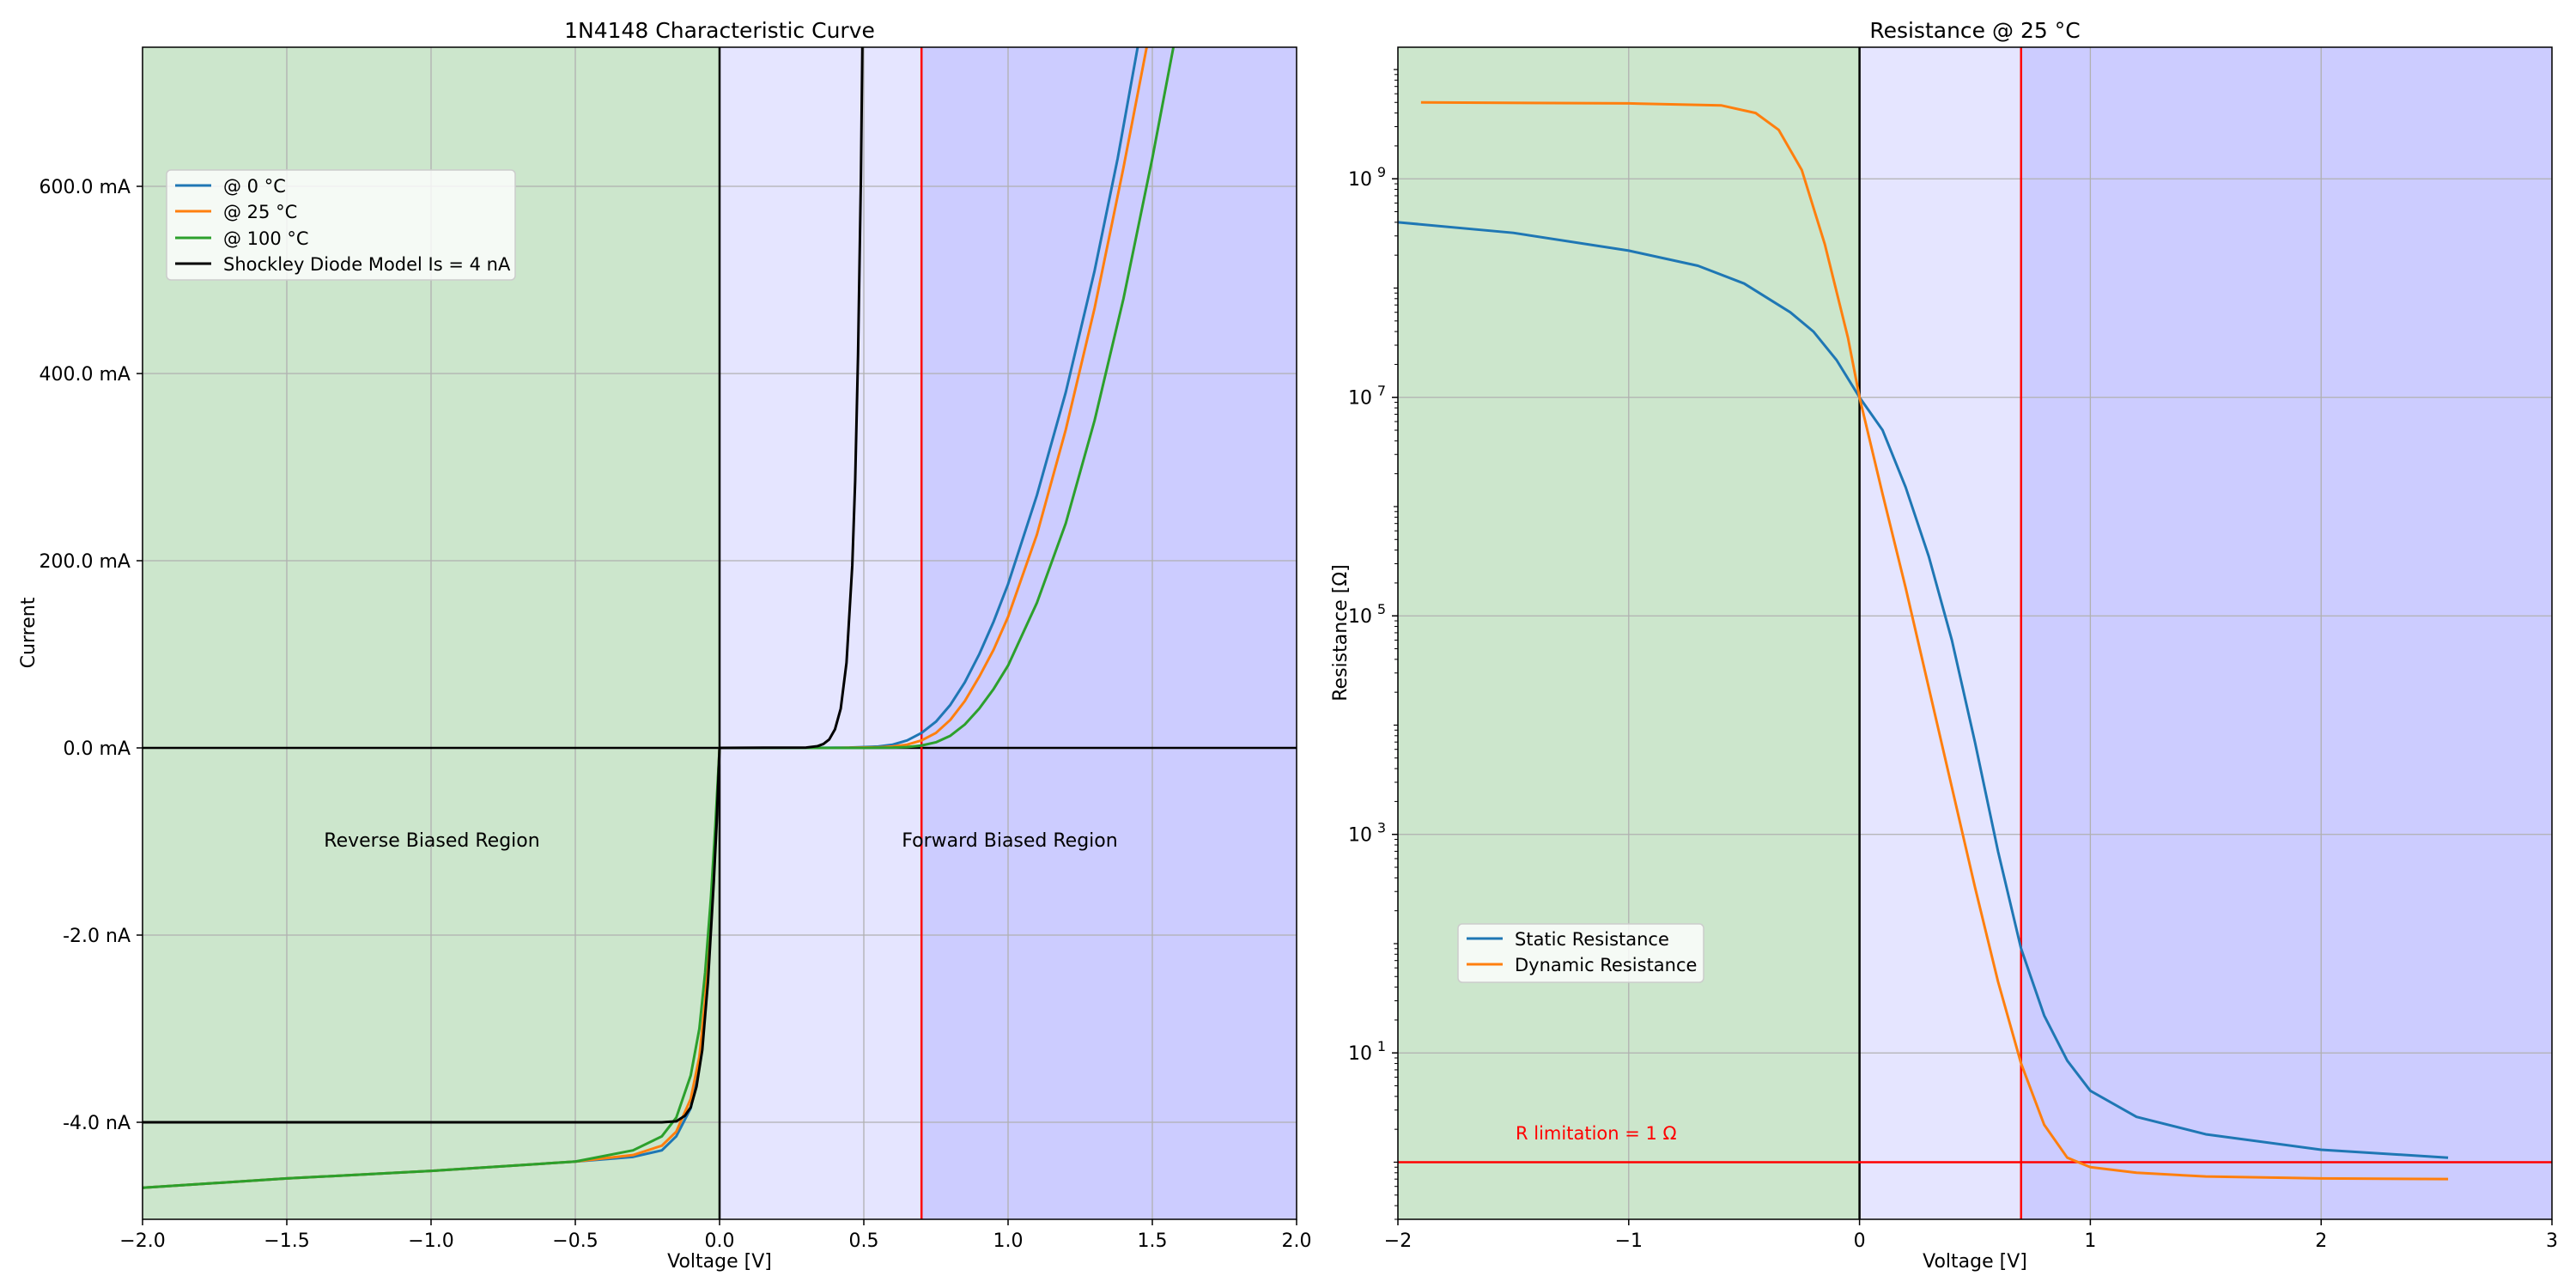 The height and width of the screenshot is (1288, 2576). I want to click on y-axis-label: Current, so click(28, 632).